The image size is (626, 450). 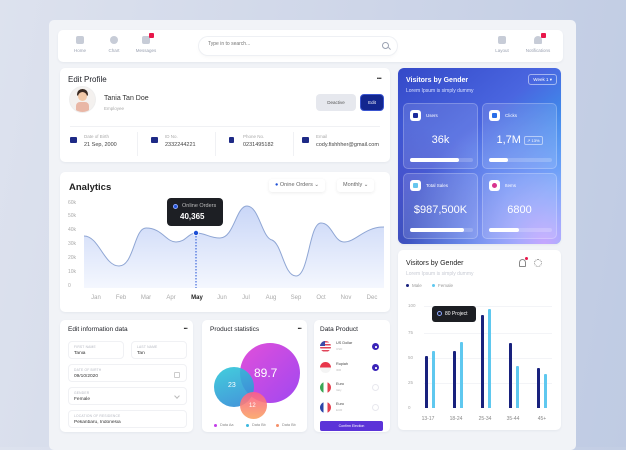 I want to click on card-title: Data Product, so click(x=339, y=329).